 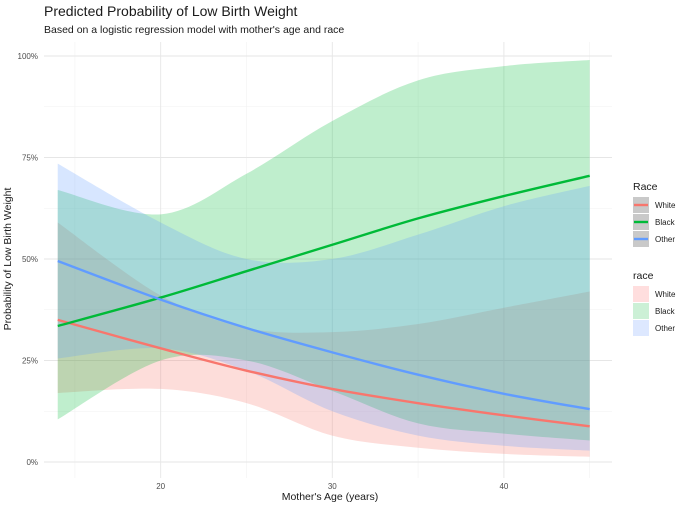 I want to click on y-axis-ticks: 0% 25% 50% 75% 100%, so click(x=28, y=259).